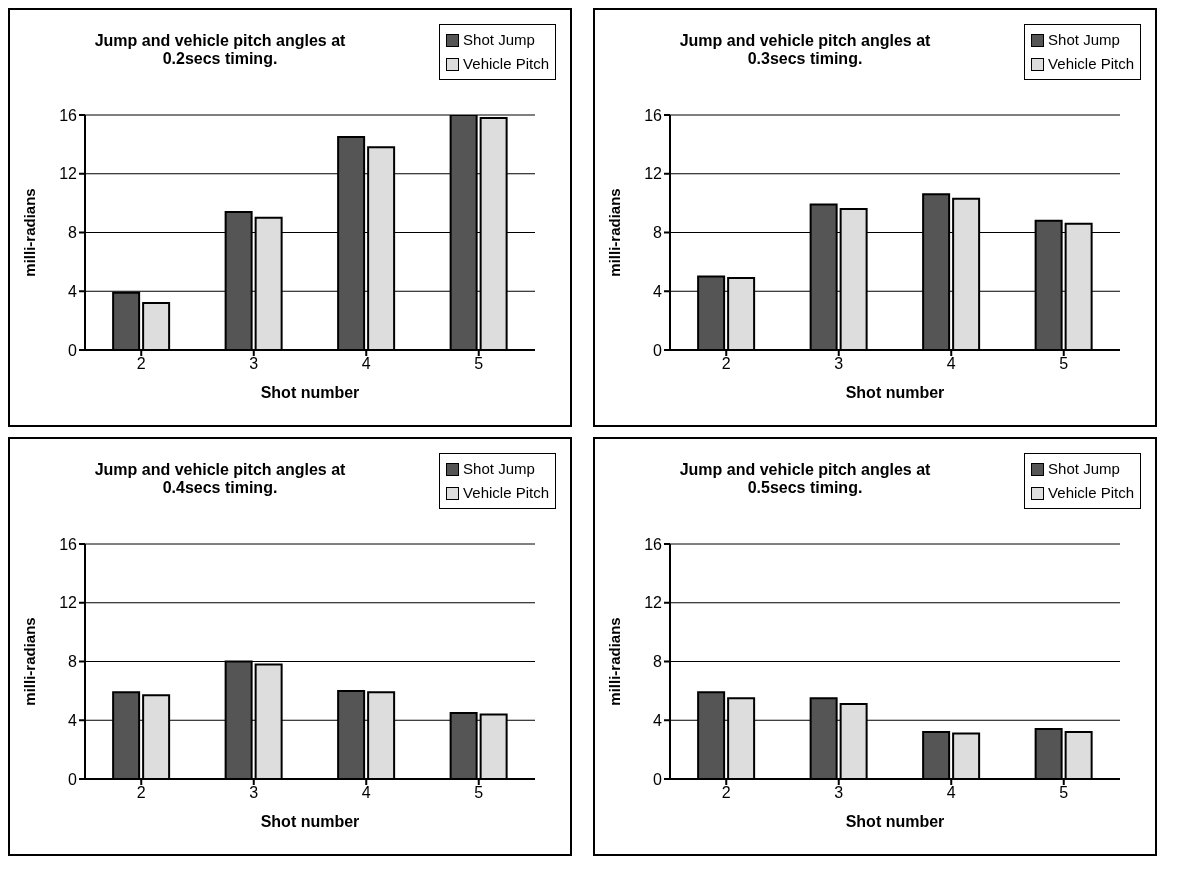  I want to click on chart-title: Jump and vehicle pitch angles at 0.4secs timing., so click(220, 479).